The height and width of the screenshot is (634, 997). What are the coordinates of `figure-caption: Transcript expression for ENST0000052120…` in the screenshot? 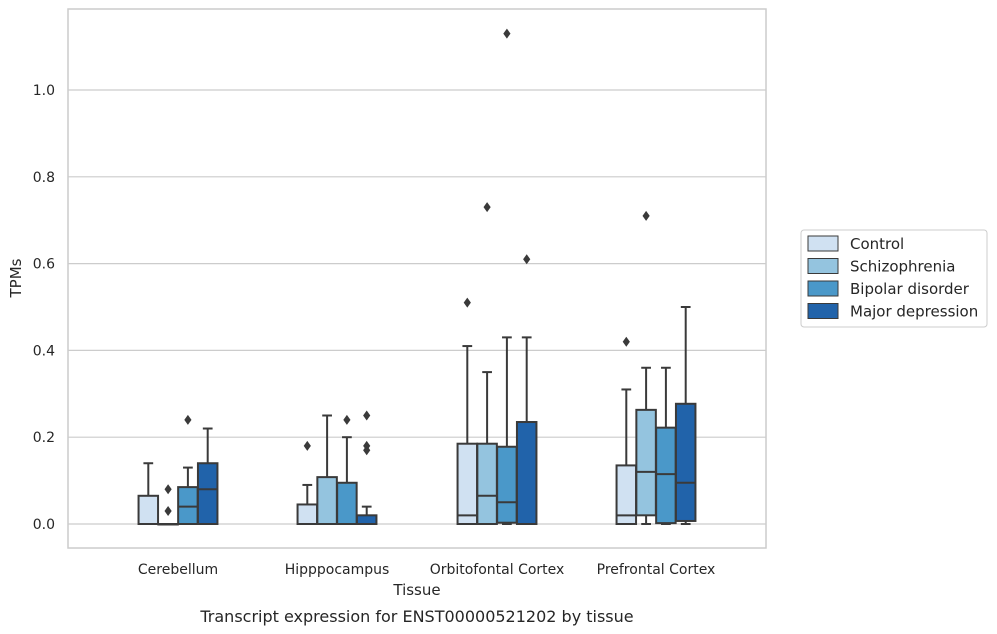 It's located at (416, 616).